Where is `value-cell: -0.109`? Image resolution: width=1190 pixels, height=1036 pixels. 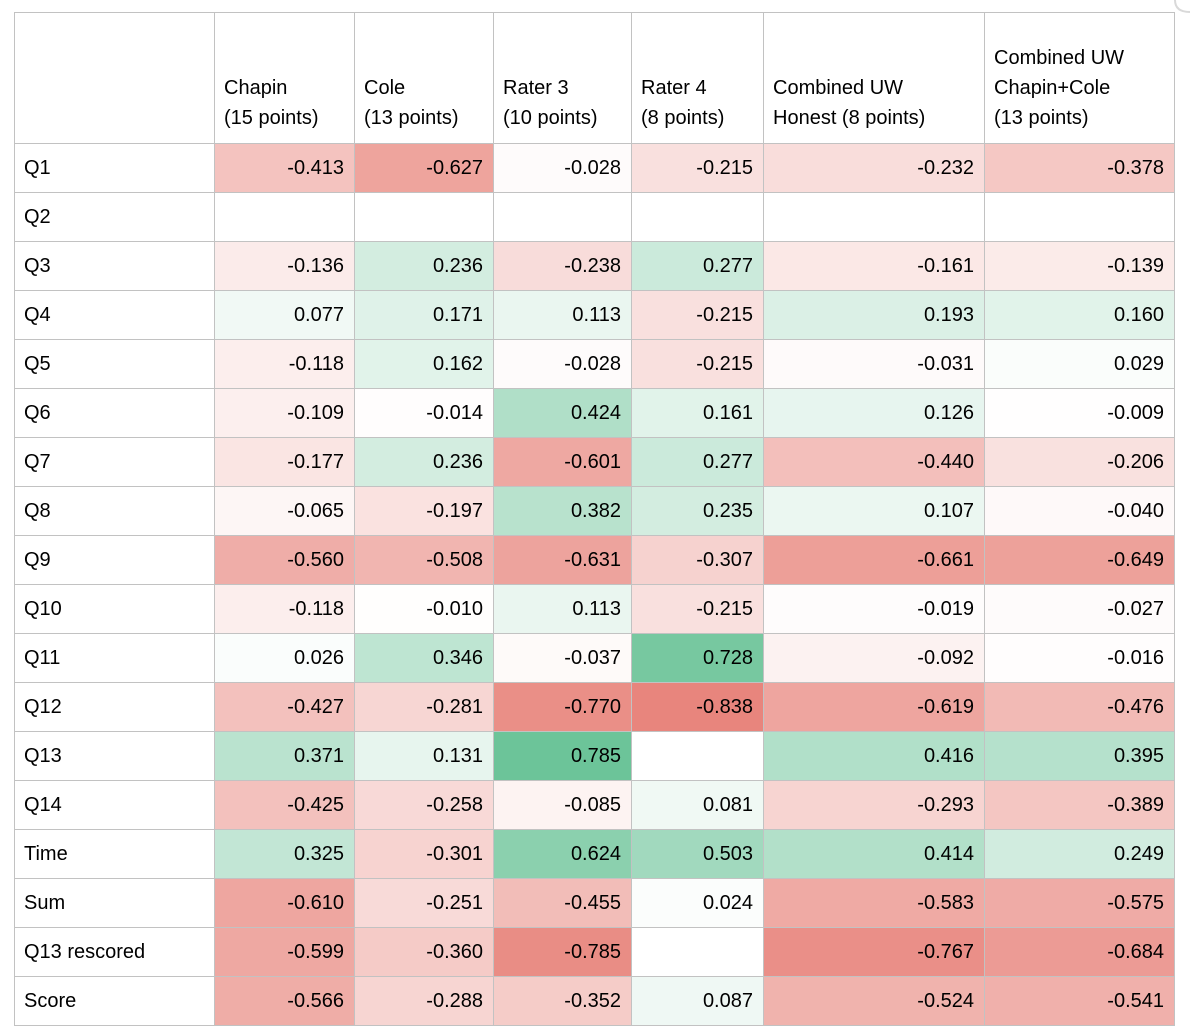 value-cell: -0.109 is located at coordinates (284, 413).